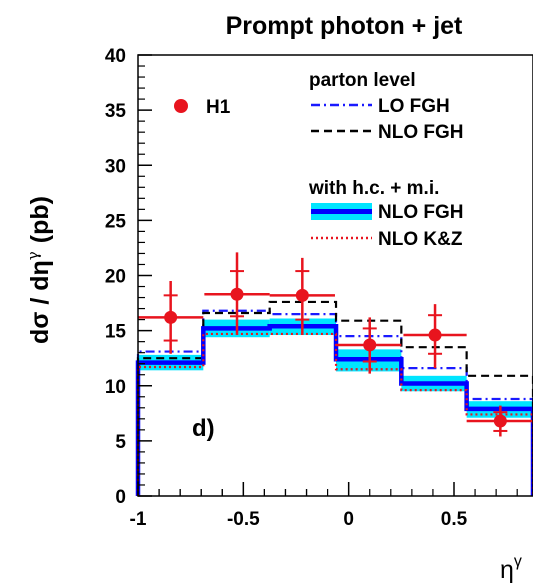 The image size is (533, 586). I want to click on svg-text:dσ / dηγ(pb): dσ / dηγ (pb), so click(39, 270).